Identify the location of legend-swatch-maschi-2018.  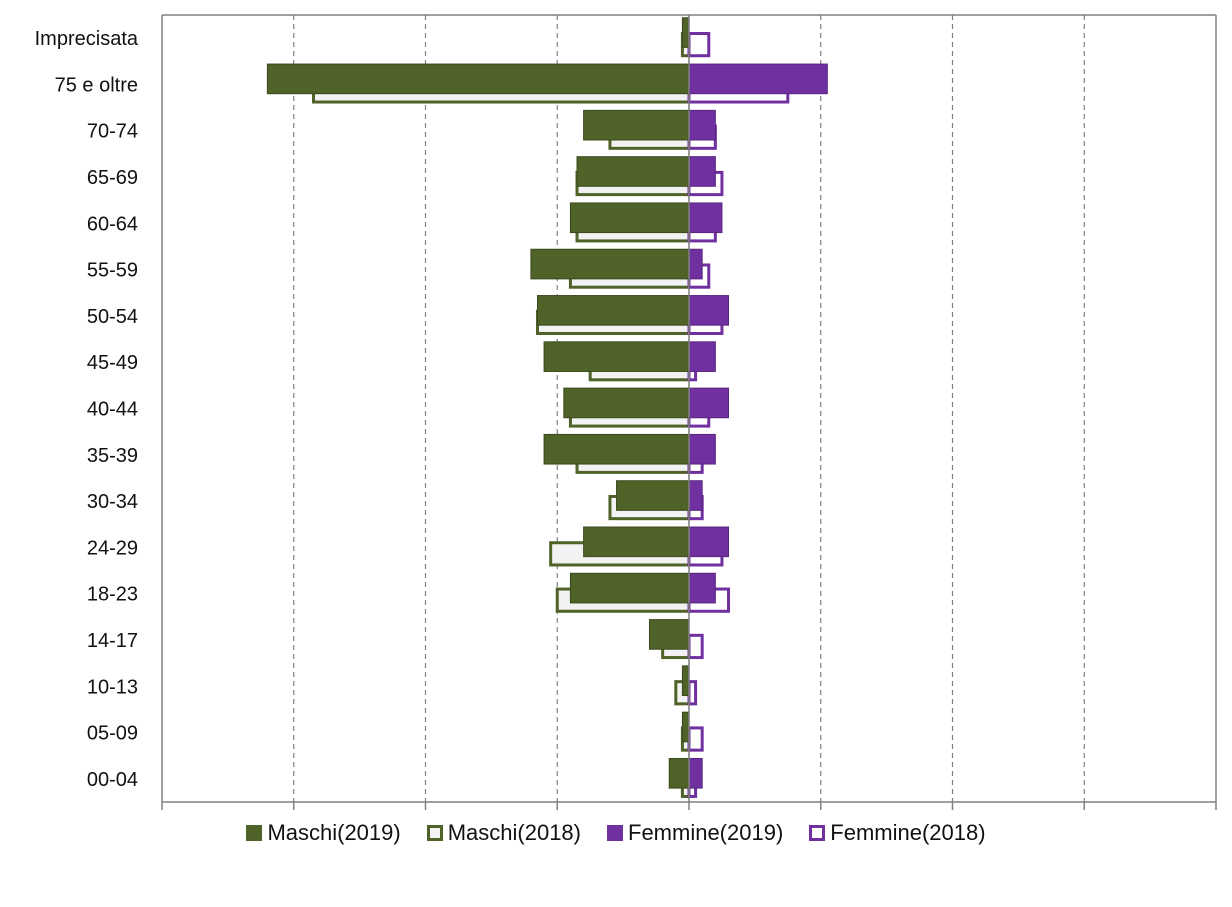
(434, 833).